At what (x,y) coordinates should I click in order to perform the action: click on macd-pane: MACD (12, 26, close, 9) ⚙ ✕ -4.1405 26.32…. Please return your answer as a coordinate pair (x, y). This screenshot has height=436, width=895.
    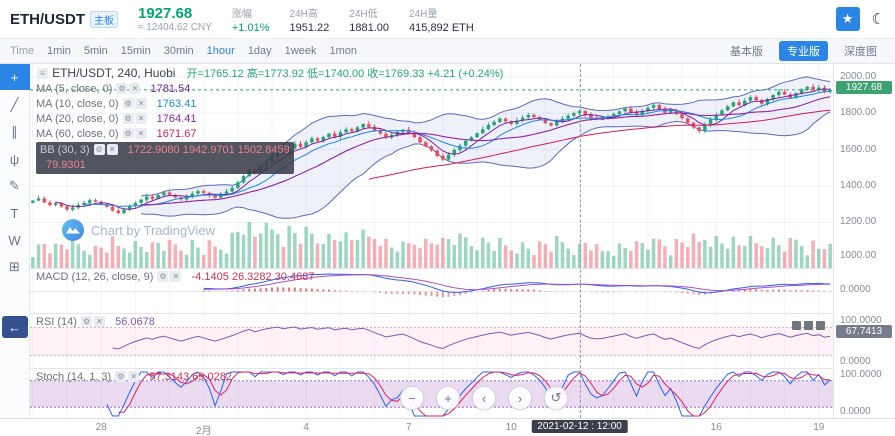
    Looking at the image, I should click on (431, 291).